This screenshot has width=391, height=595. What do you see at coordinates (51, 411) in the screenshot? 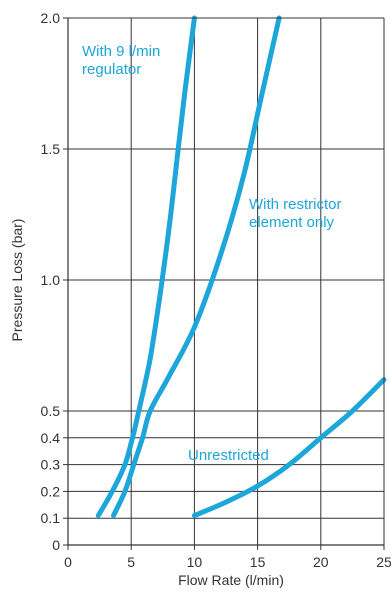
I see `y-tick-label: 0.5` at bounding box center [51, 411].